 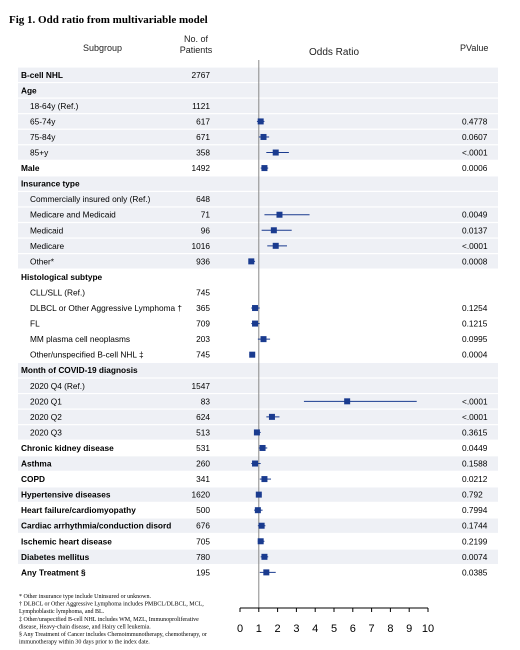 I want to click on table-row: COPD 341 0.0212, so click(x=254, y=479).